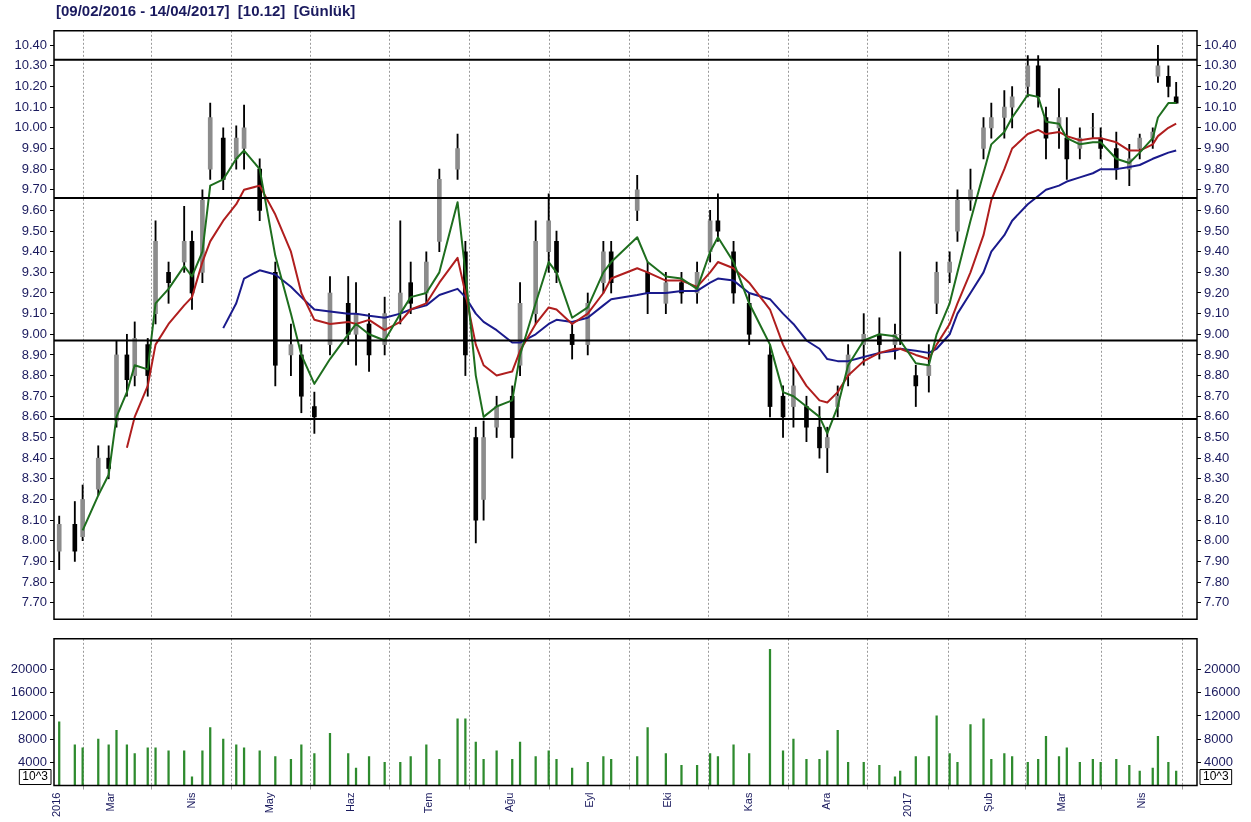 This screenshot has height=822, width=1251. Describe the element at coordinates (34, 540) in the screenshot. I see `y-tick-label: 8.00` at that location.